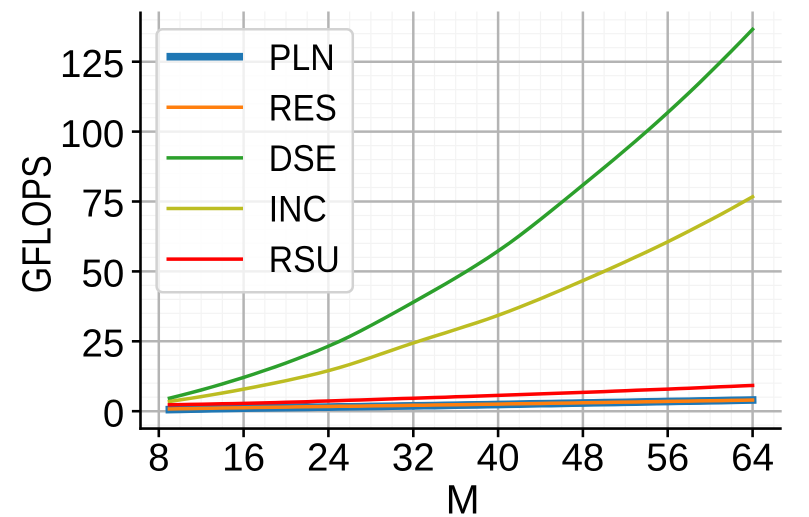 The width and height of the screenshot is (809, 517). Describe the element at coordinates (102, 344) in the screenshot. I see `svg-text: 25` at that location.